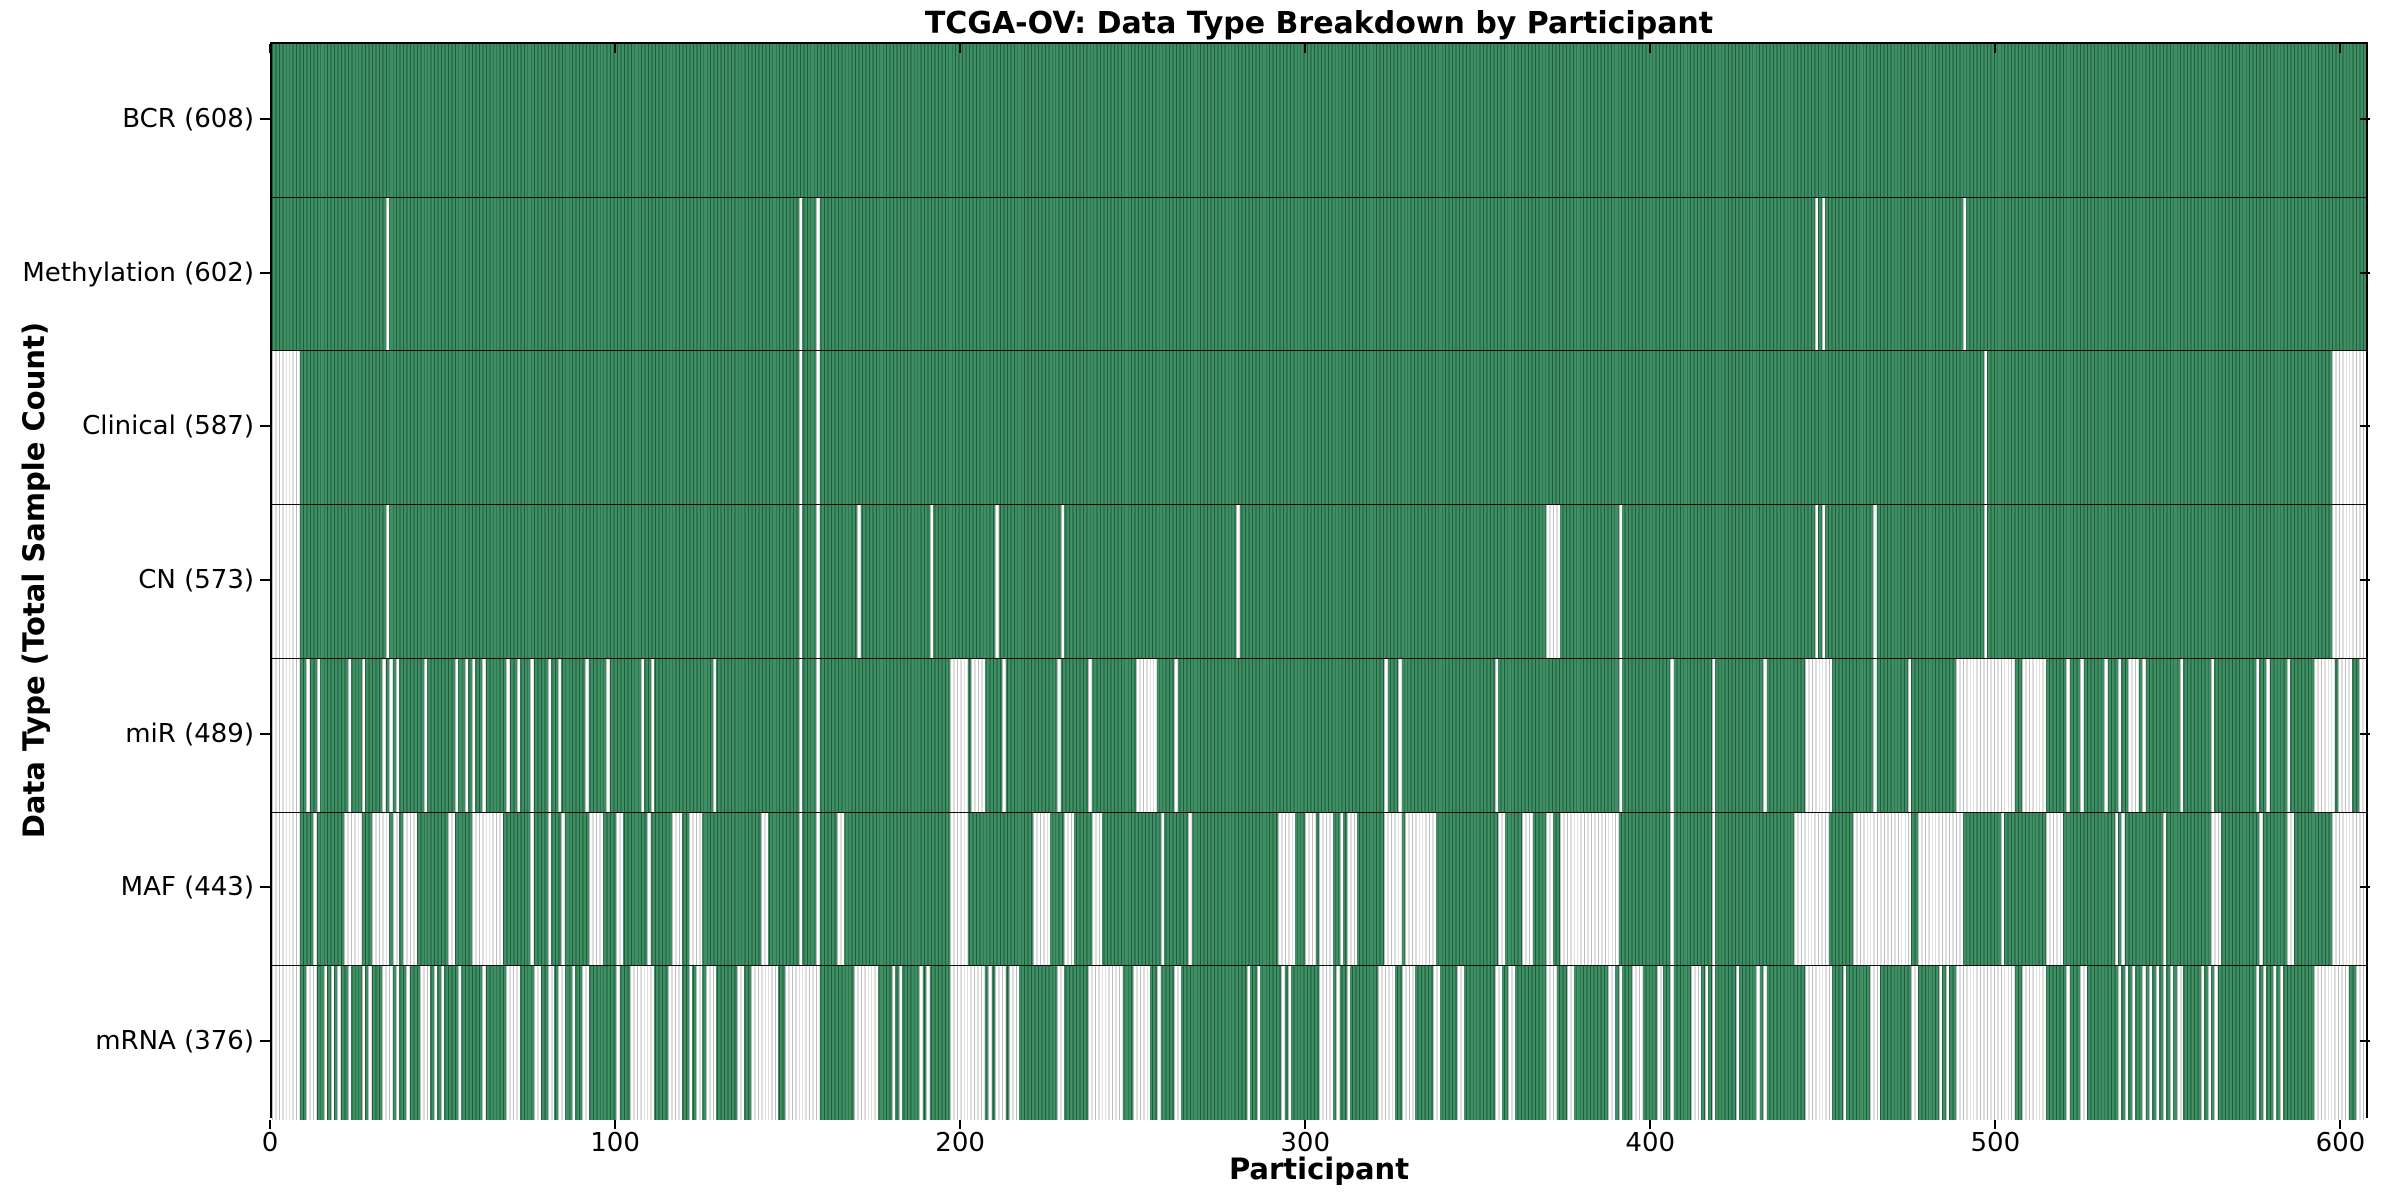 This screenshot has height=1200, width=2400. Describe the element at coordinates (2340, 1143) in the screenshot. I see `xtick-label-600: 600` at that location.